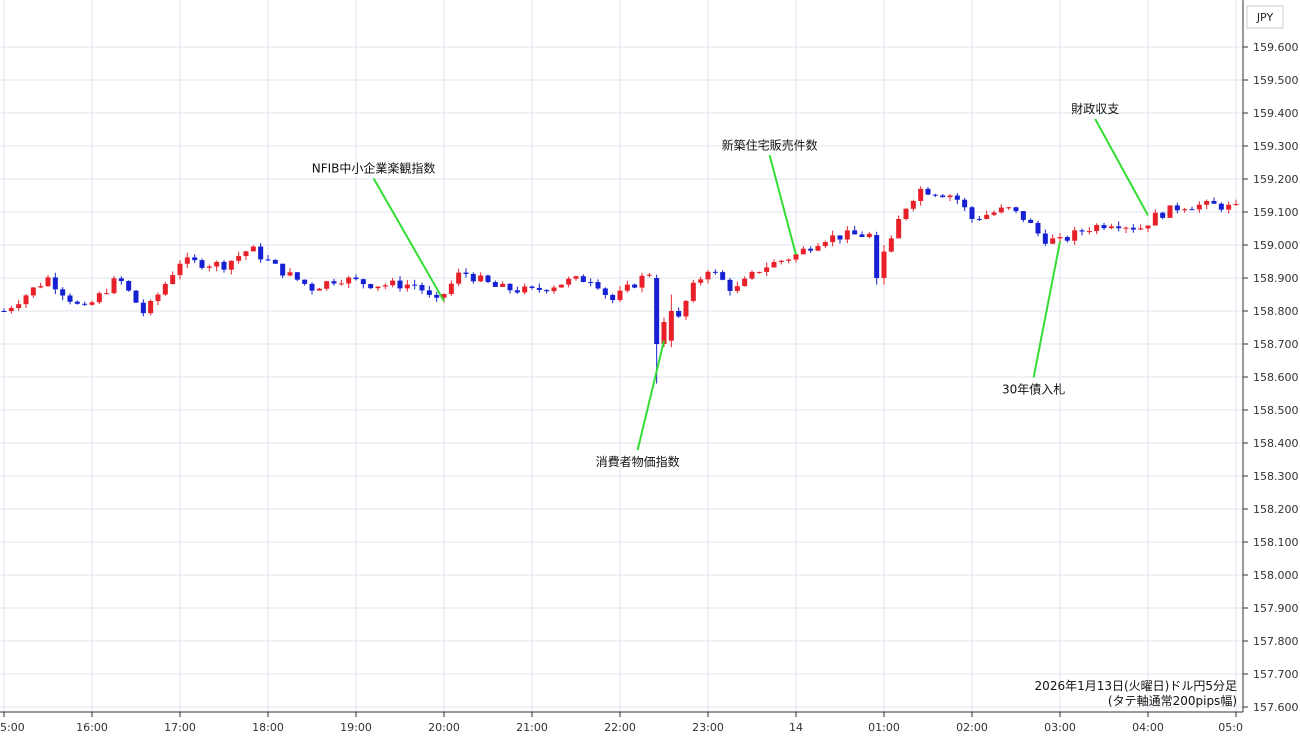  I want to click on annotation-label: 財政収支, so click(1095, 108).